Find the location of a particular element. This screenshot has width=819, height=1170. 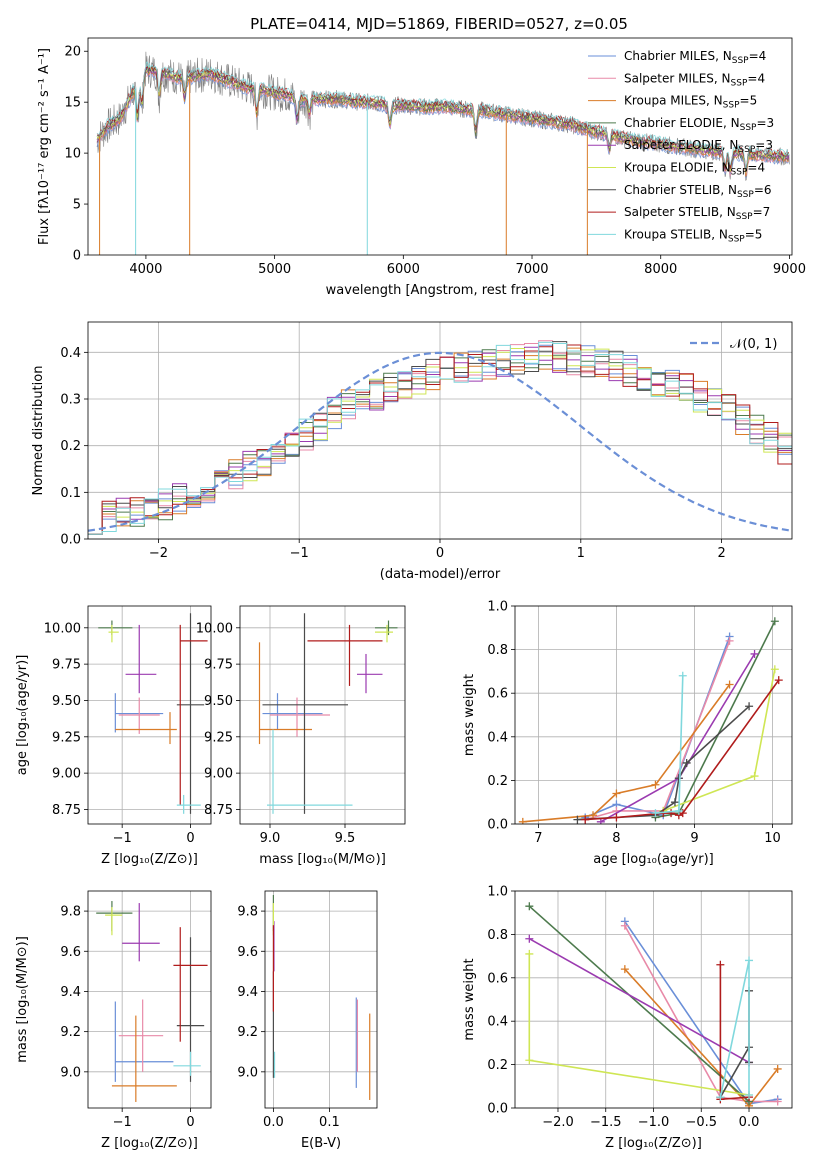

x-tick-label: 10 is located at coordinates (772, 838).